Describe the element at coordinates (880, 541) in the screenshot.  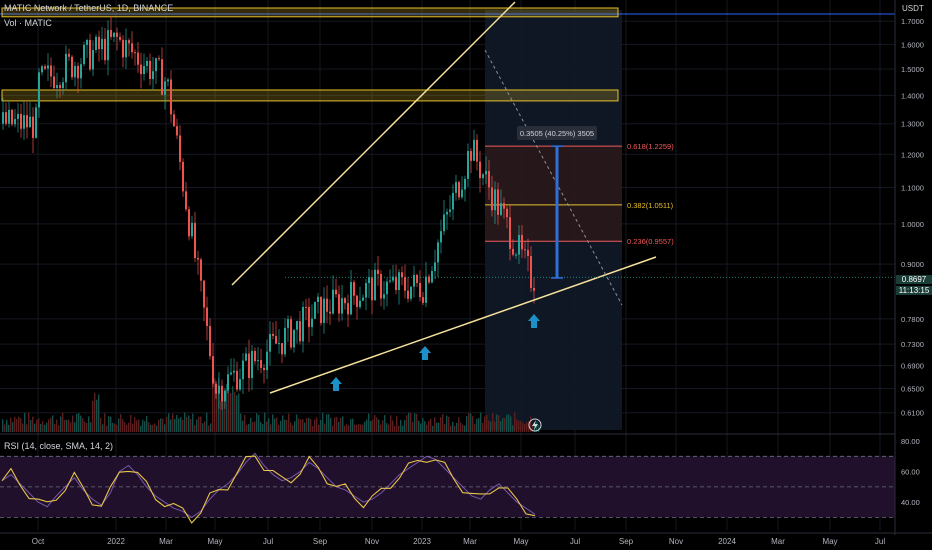
I see `time-tick-16: Jul` at that location.